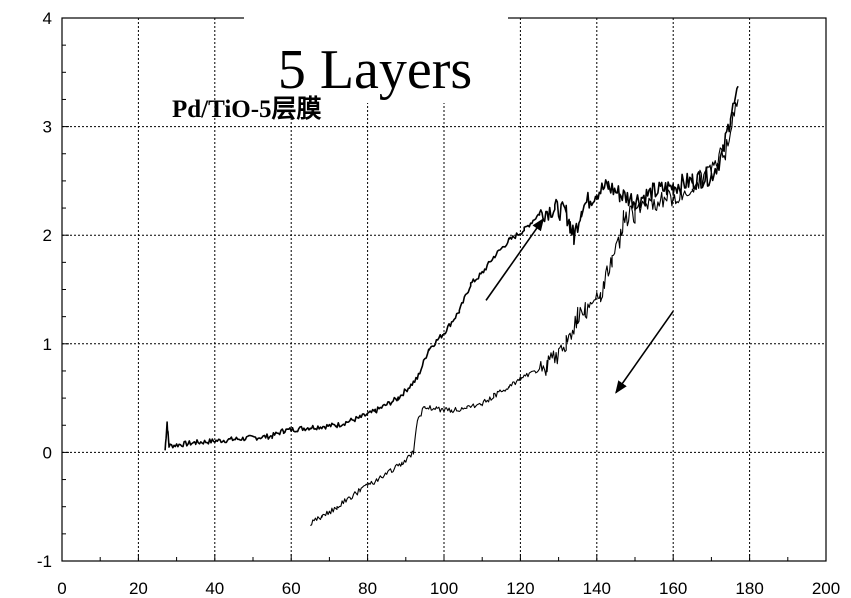 Image resolution: width=851 pixels, height=598 pixels. I want to click on x-tick-label: 80, so click(367, 588).